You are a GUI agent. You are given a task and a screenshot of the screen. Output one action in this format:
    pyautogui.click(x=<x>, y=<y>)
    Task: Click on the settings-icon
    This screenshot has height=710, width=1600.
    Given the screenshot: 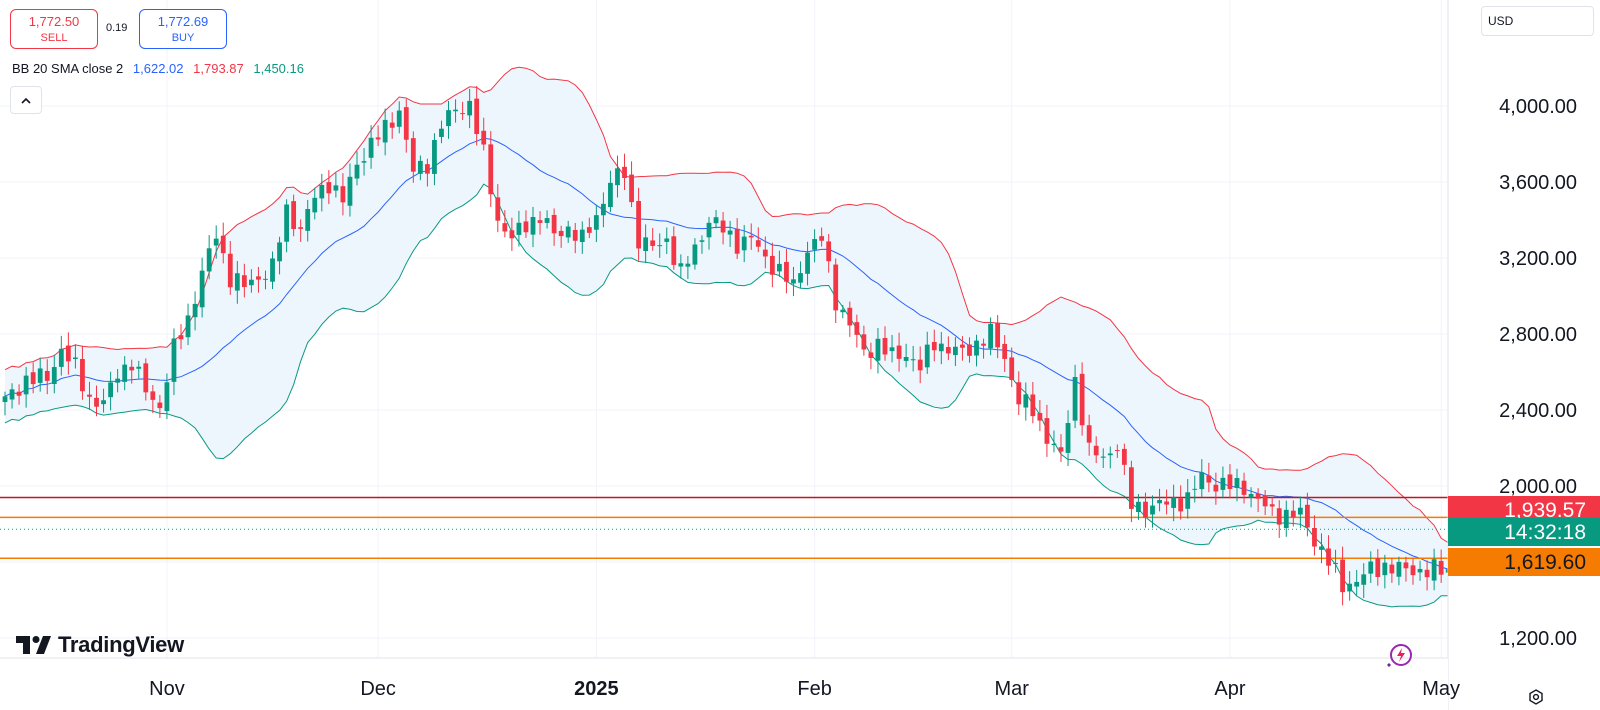 What is the action you would take?
    pyautogui.click(x=1536, y=697)
    